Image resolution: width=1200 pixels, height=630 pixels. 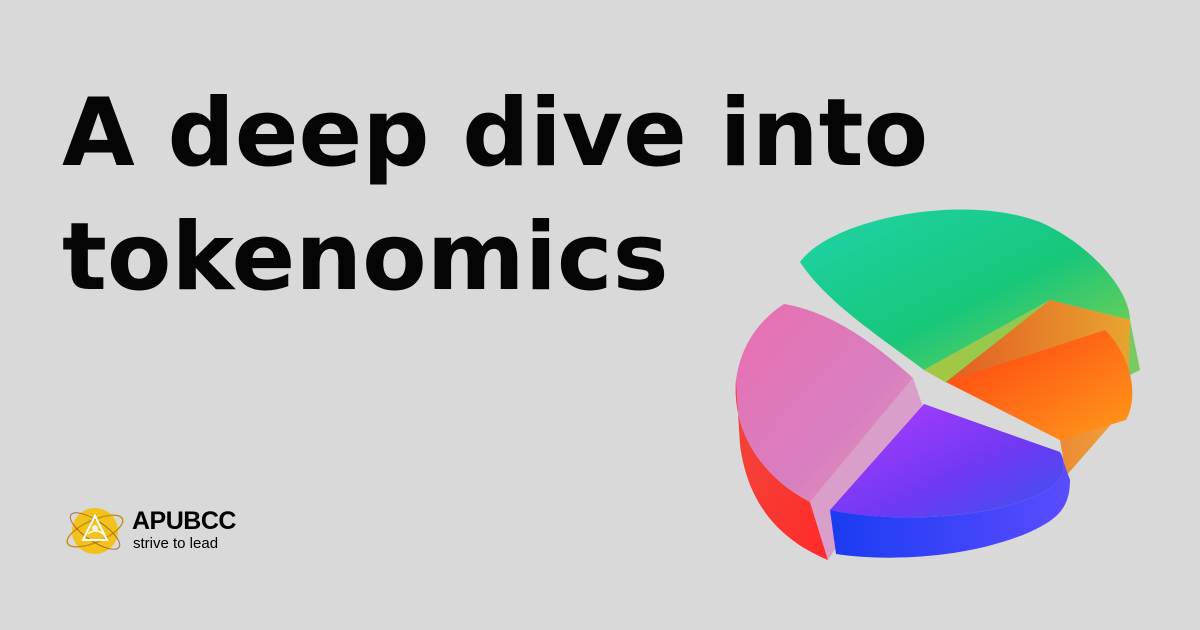 What do you see at coordinates (184, 521) in the screenshot?
I see `brand-name: APUBCC` at bounding box center [184, 521].